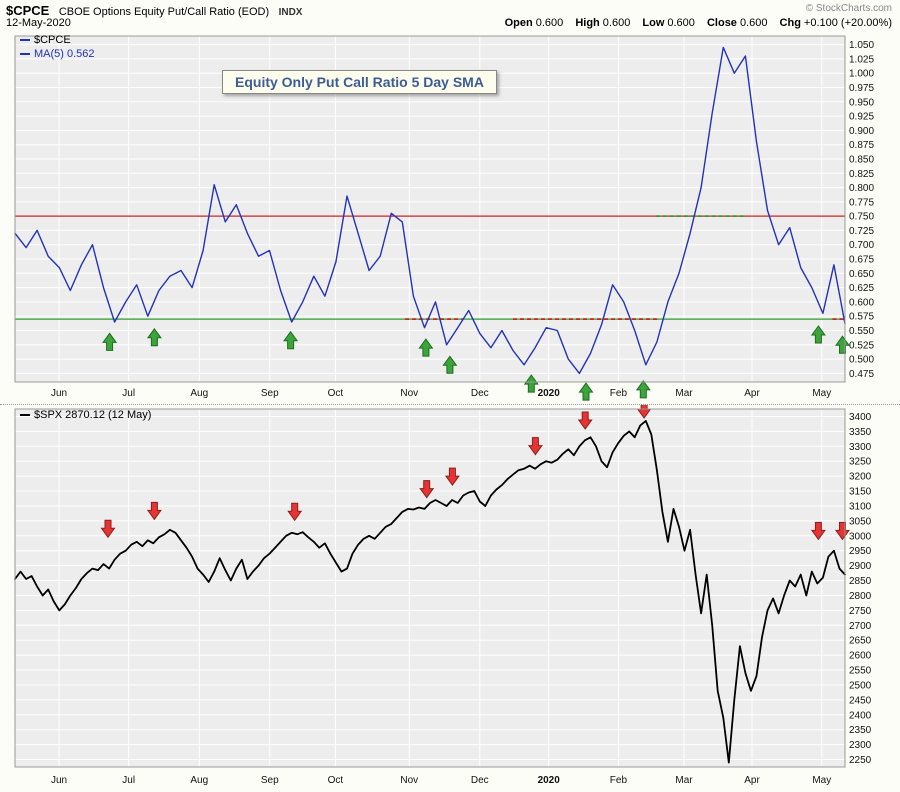 The image size is (900, 792). I want to click on x-tick-label: Nov, so click(409, 393).